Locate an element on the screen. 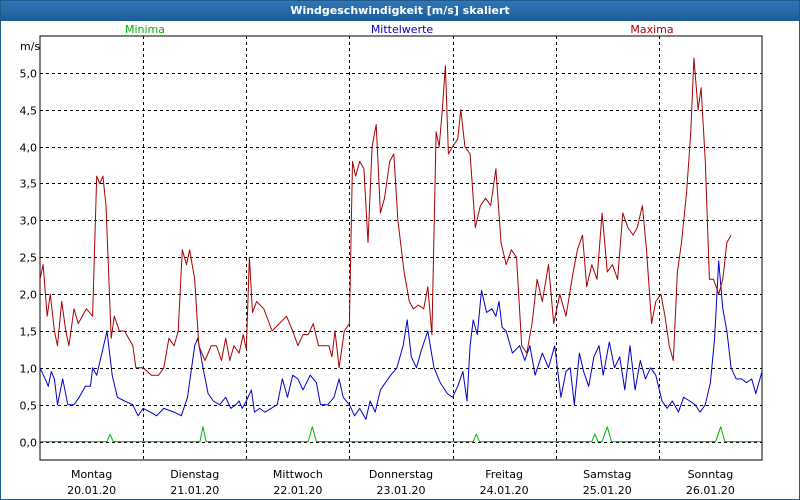 This screenshot has height=500, width=800. window-title: Windgeschwindigkeit [m/s] skaliert is located at coordinates (400, 11).